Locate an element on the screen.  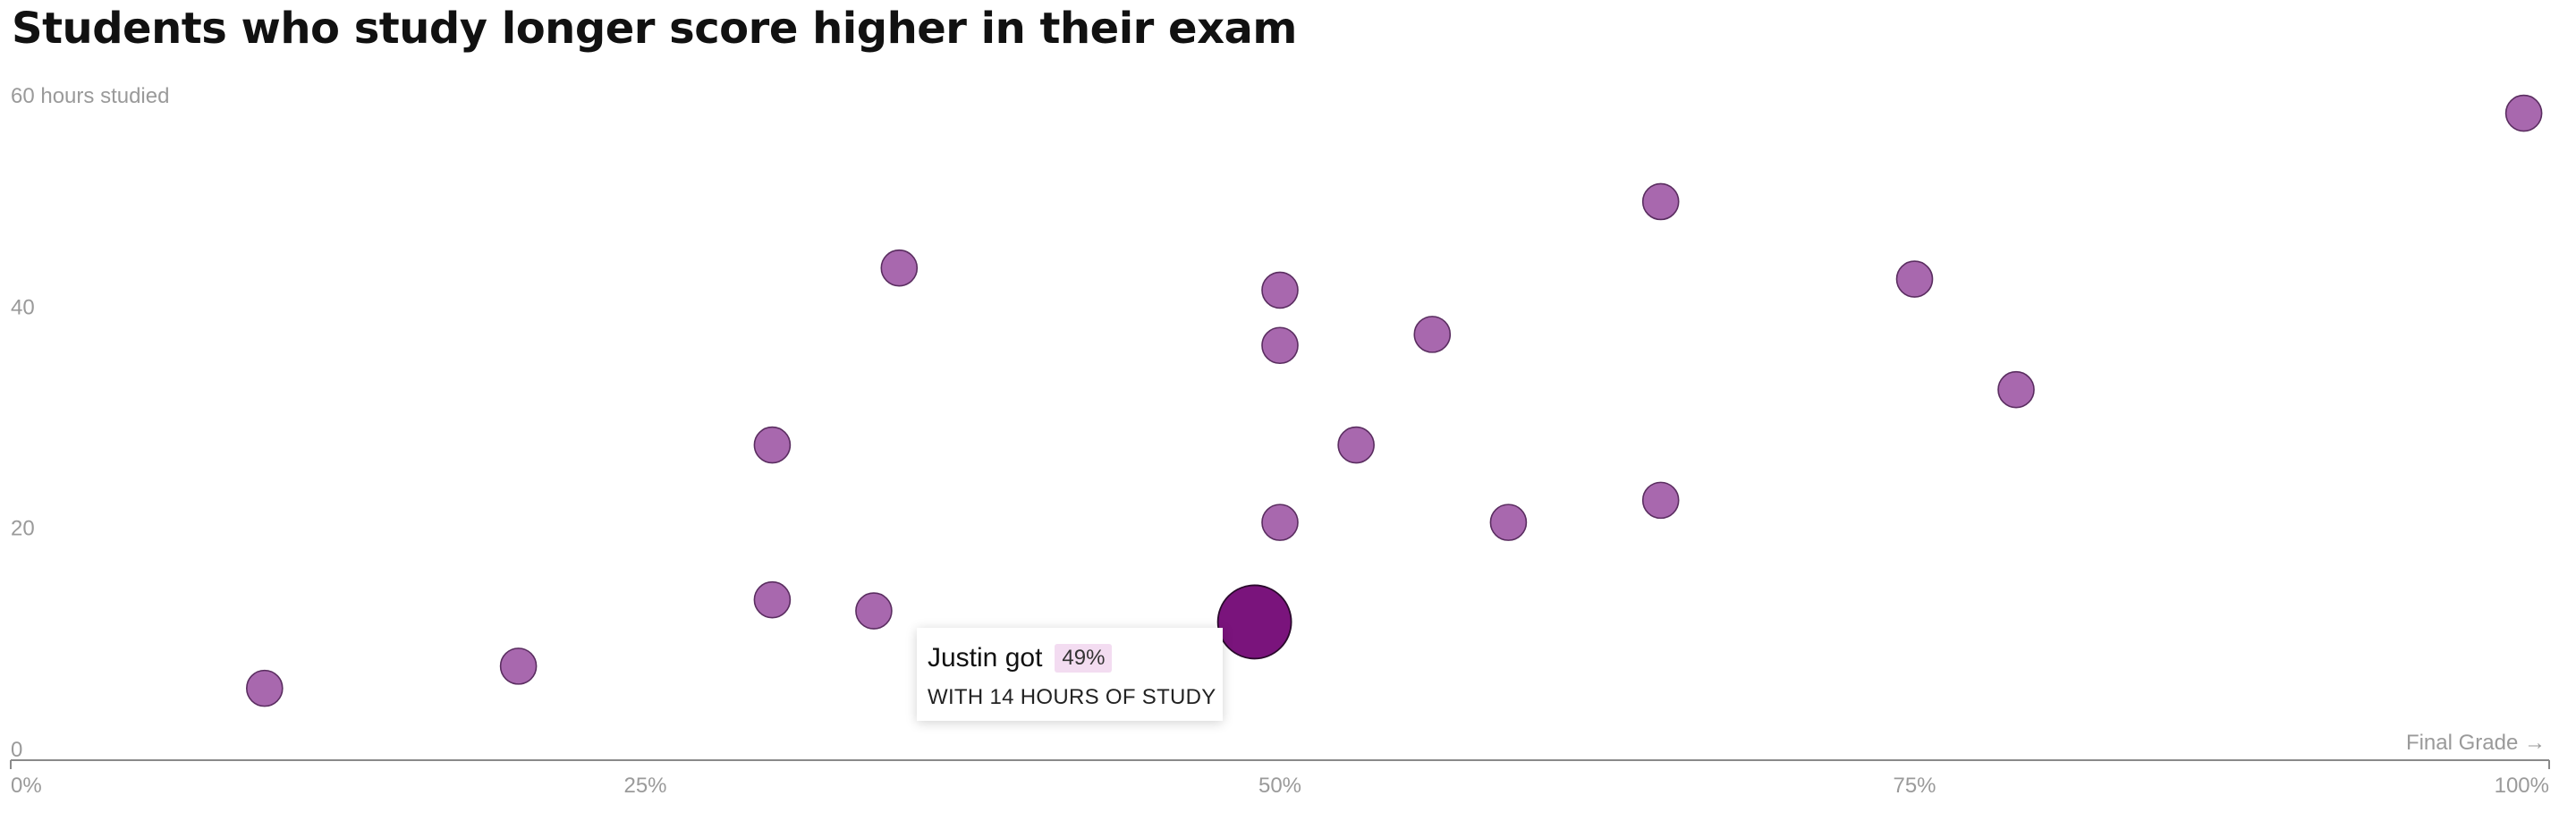
x-tick-label: 75% is located at coordinates (1914, 786).